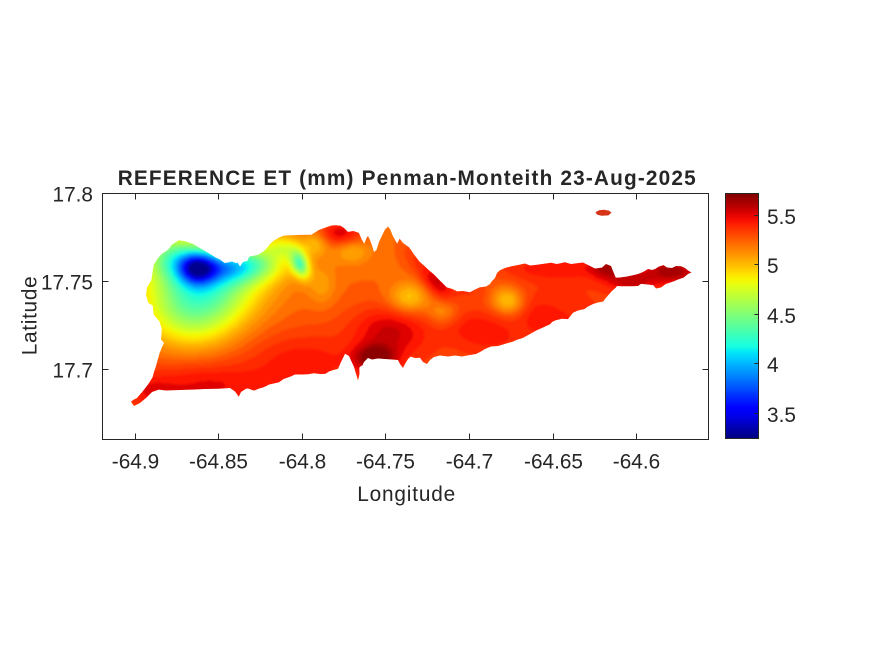  I want to click on svg-text: Latitude, so click(30, 315).